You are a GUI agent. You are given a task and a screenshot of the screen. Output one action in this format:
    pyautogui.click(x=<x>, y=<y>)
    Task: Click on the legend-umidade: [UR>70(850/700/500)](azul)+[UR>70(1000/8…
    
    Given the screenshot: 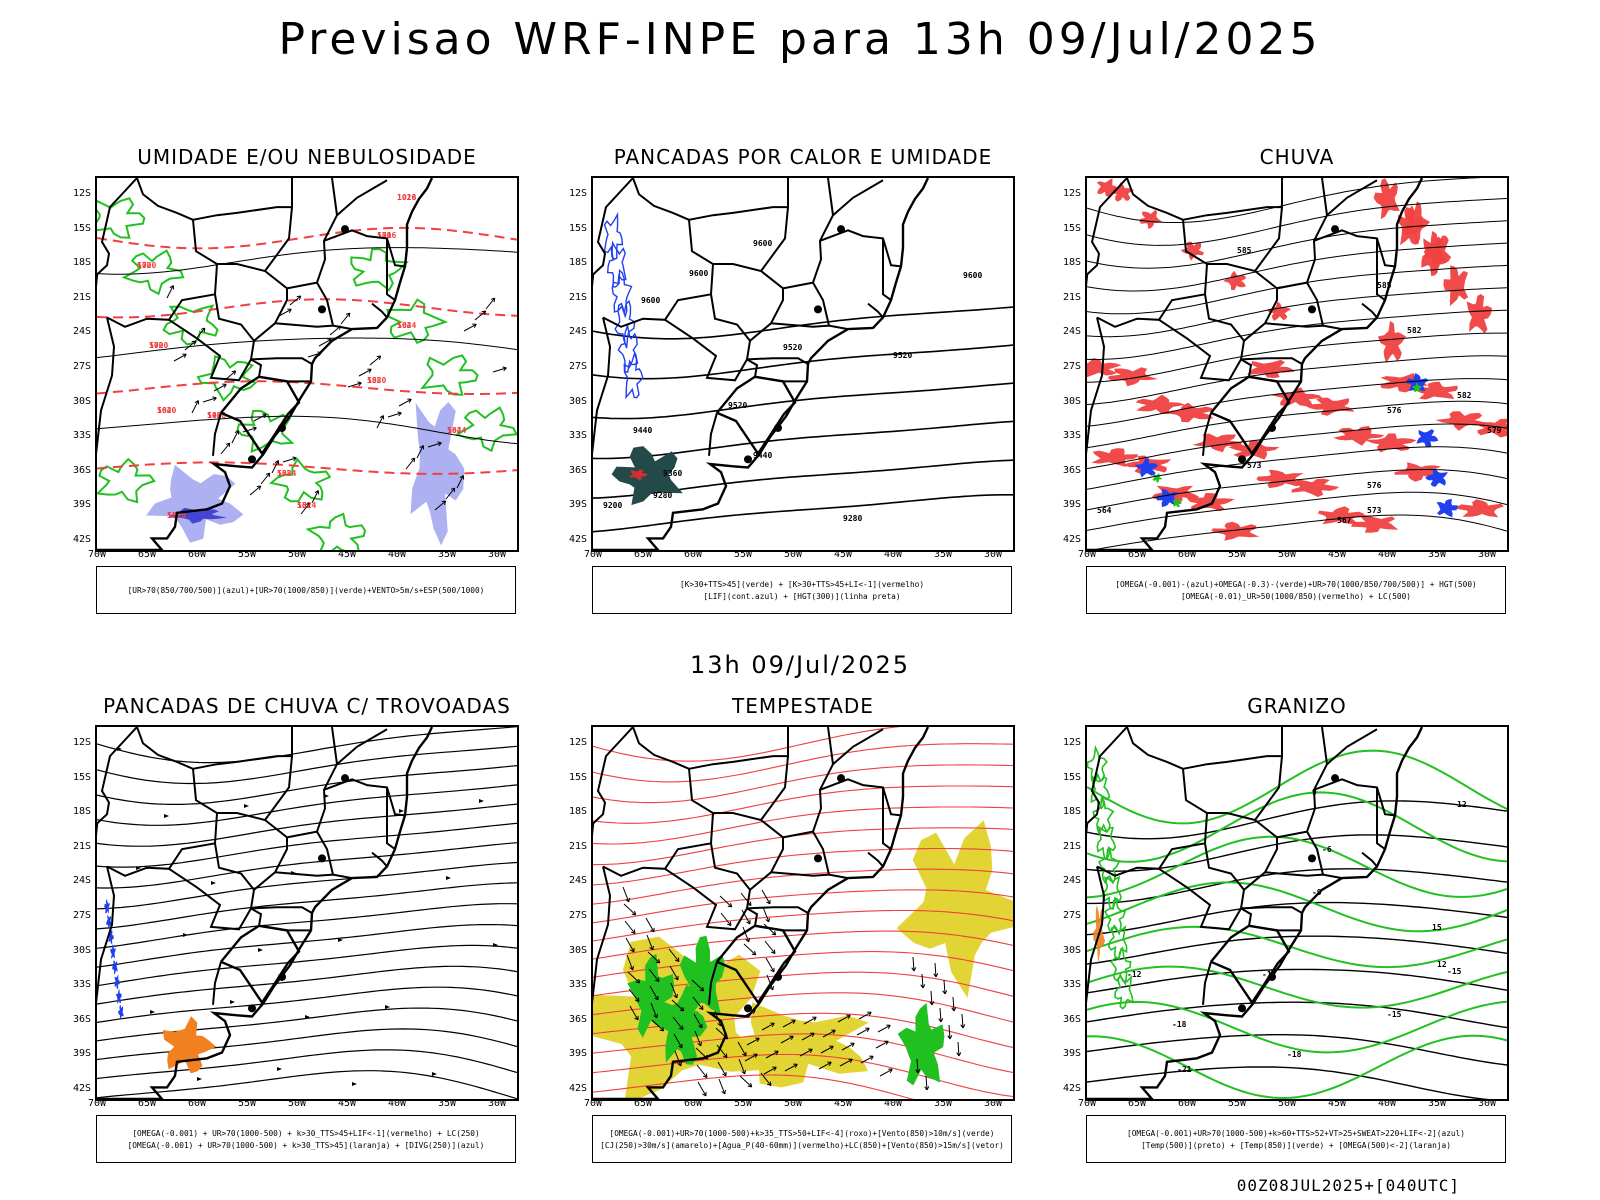 What is the action you would take?
    pyautogui.click(x=306, y=590)
    